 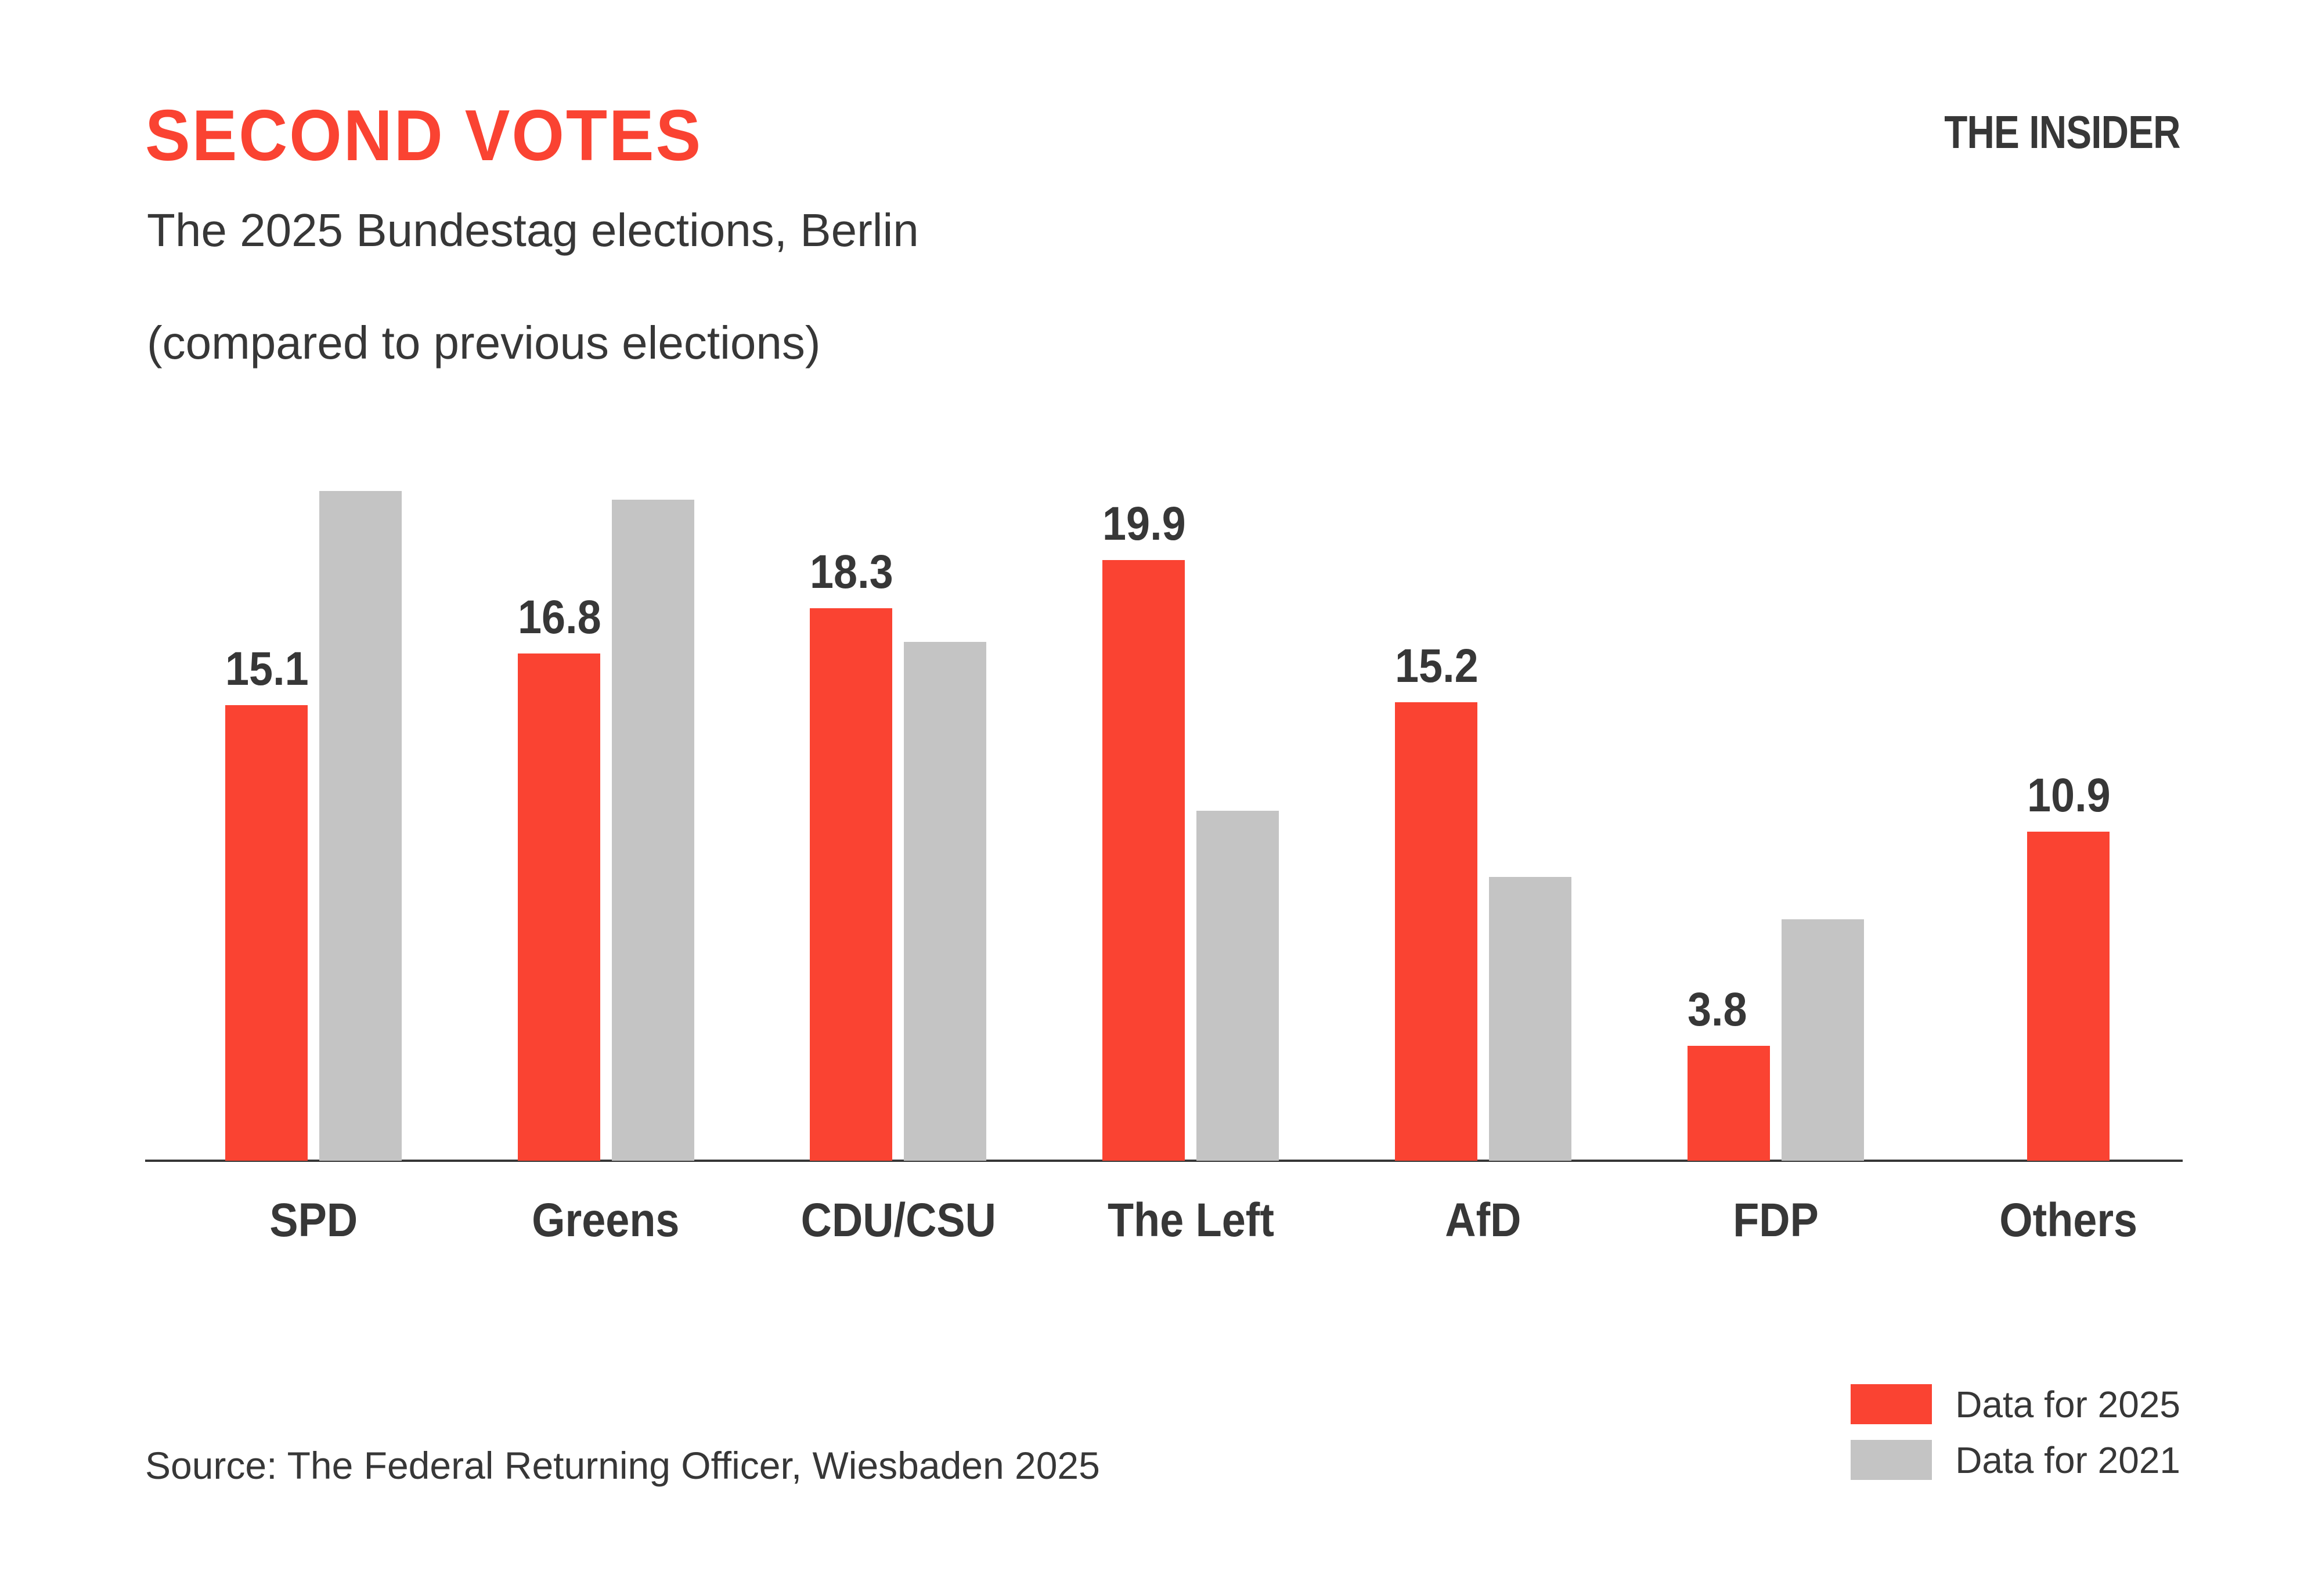 I want to click on legend-swatch-2021, so click(x=1892, y=1460).